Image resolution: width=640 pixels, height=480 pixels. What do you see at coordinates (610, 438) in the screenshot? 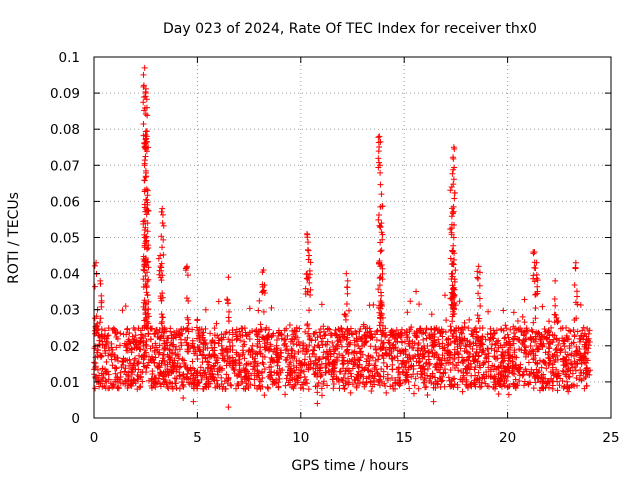
I see `x-tick-label: 25` at bounding box center [610, 438].